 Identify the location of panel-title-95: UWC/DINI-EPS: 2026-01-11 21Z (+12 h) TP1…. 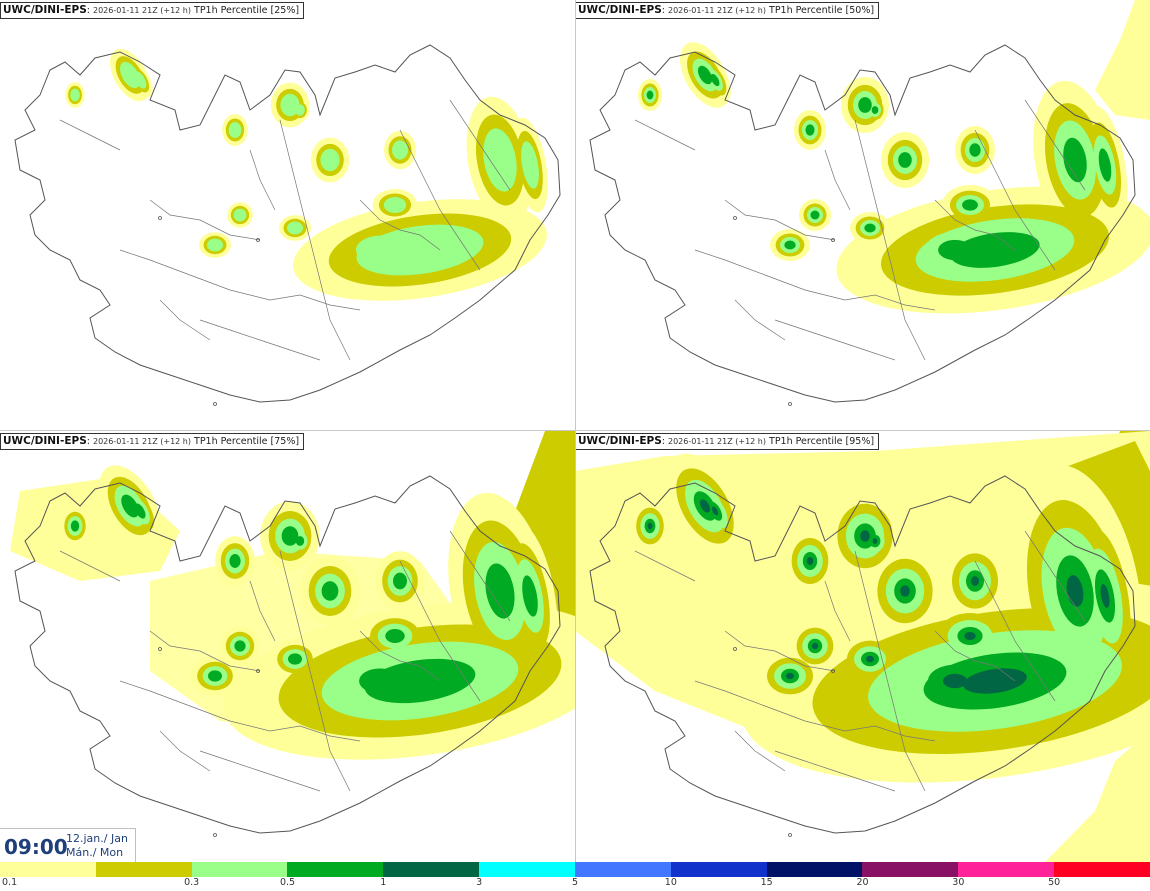
(727, 441).